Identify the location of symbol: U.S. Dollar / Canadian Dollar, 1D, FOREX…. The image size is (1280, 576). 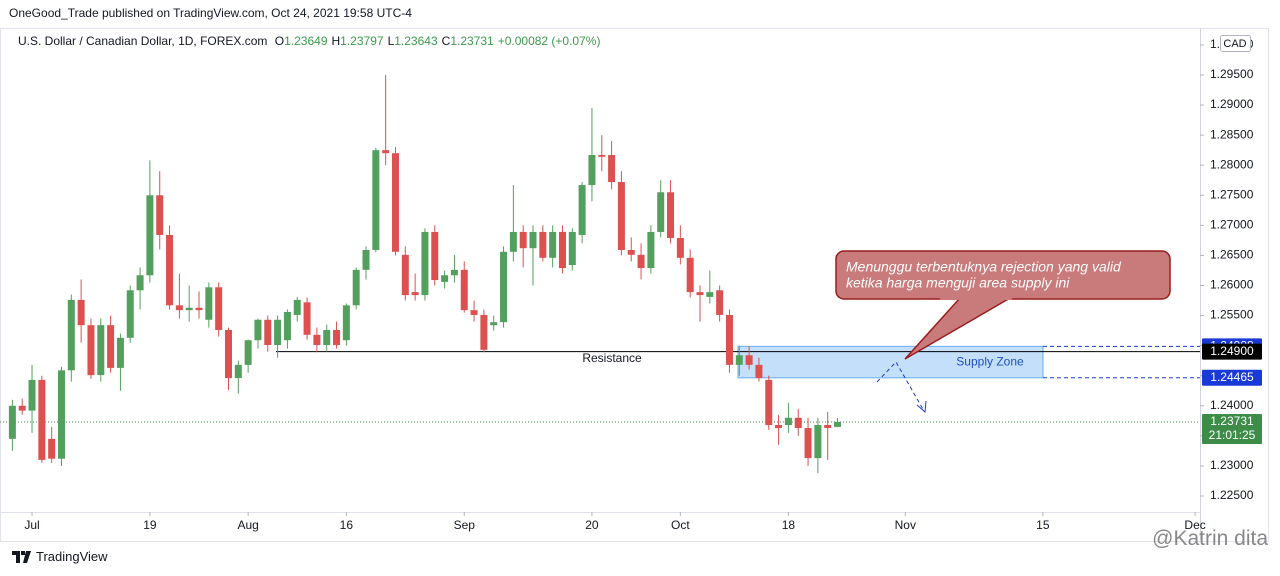
(143, 41).